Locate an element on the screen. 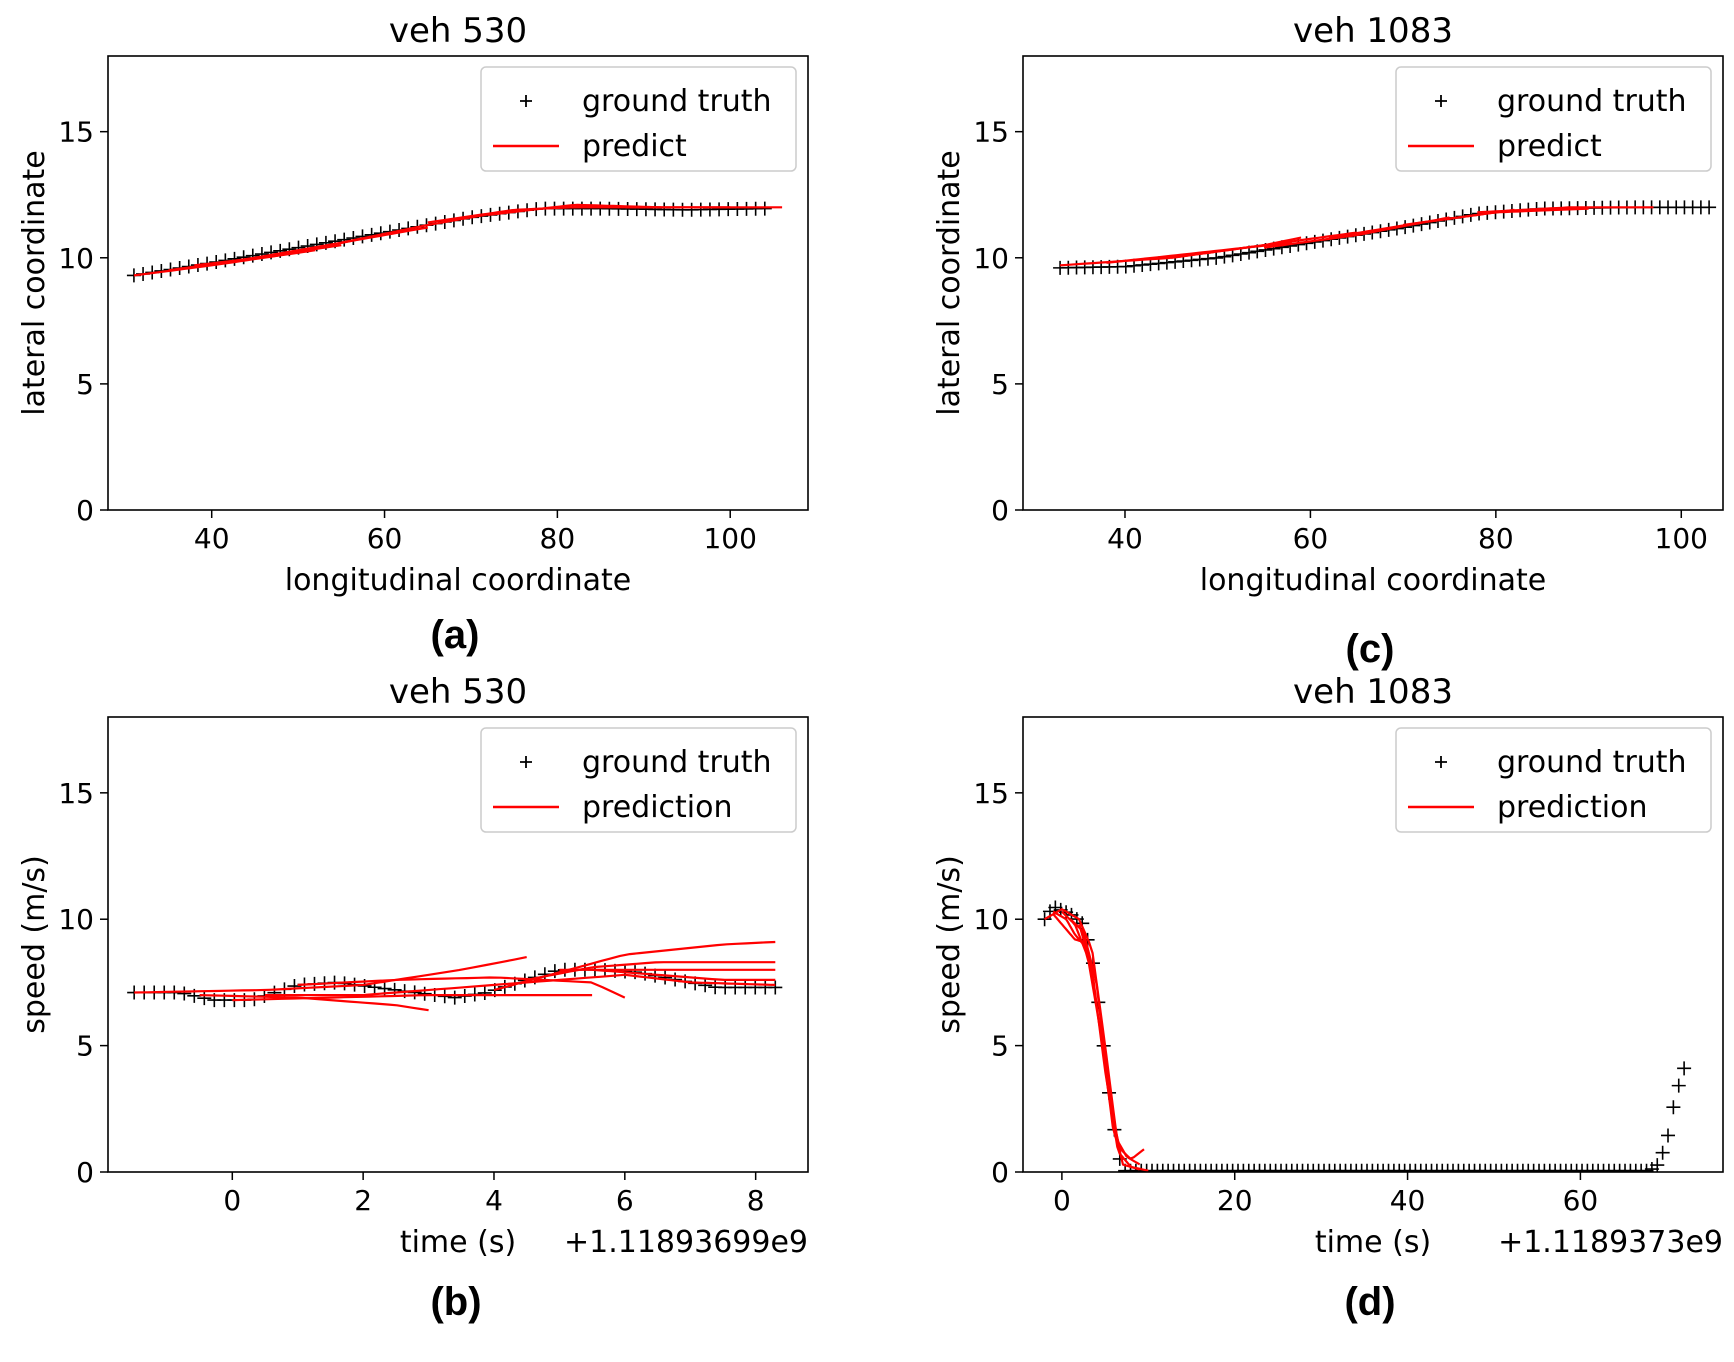 The height and width of the screenshot is (1362, 1734). x-offset-text: +1.1189373e9 is located at coordinates (1610, 1242).